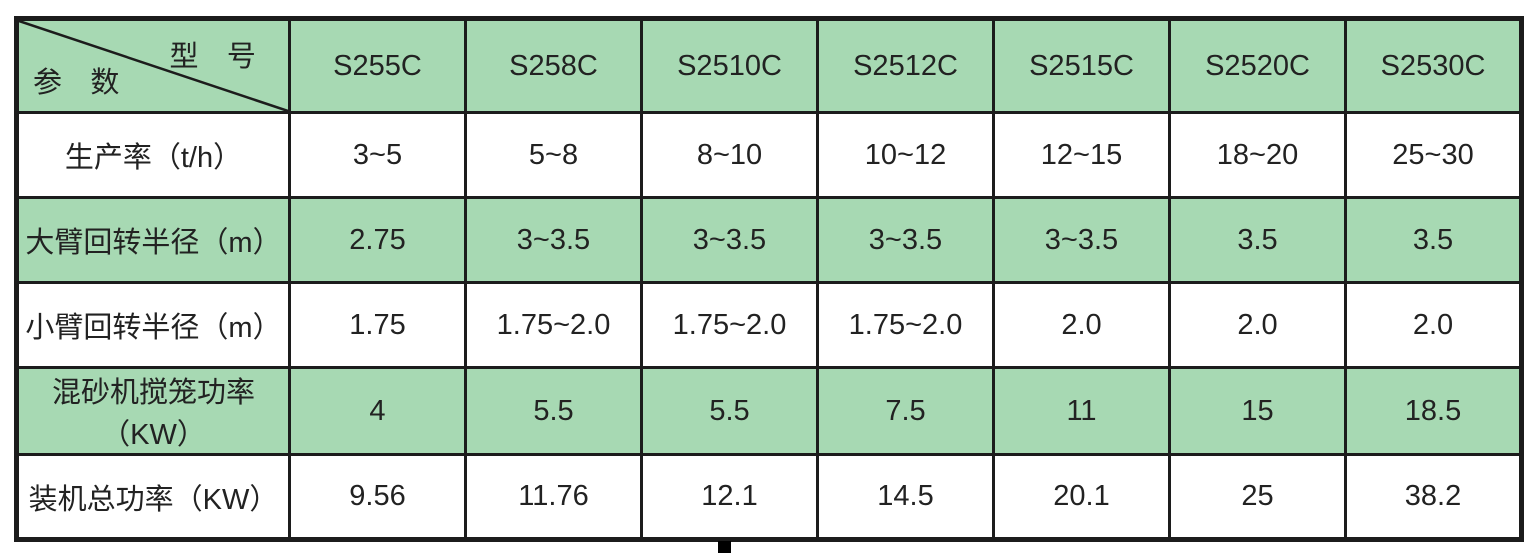 The image size is (1531, 554). What do you see at coordinates (553, 155) in the screenshot?
I see `cell-value: 5~8` at bounding box center [553, 155].